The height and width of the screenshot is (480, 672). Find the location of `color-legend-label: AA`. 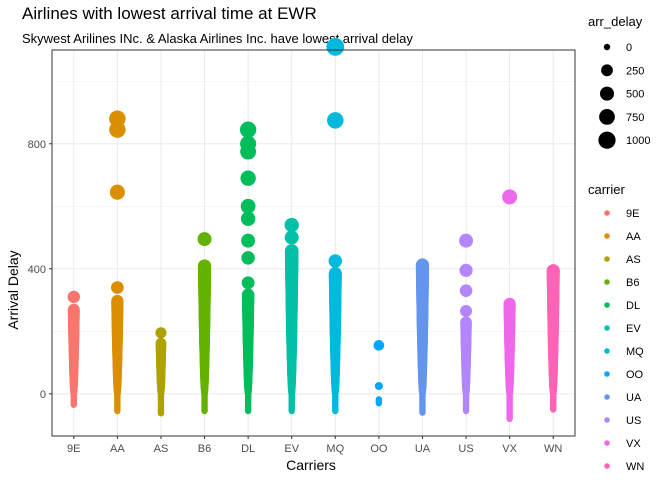

color-legend-label: AA is located at coordinates (633, 237).